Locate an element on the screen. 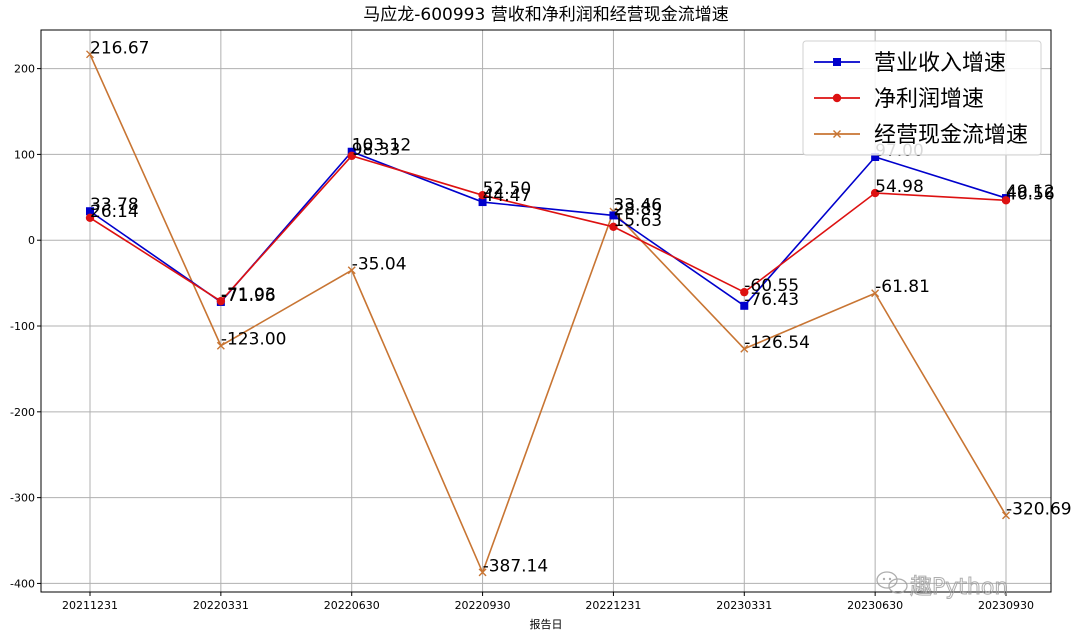  y-axis-ticks: 200 100 0 -100 -200 -300 -400 is located at coordinates (25, 326).